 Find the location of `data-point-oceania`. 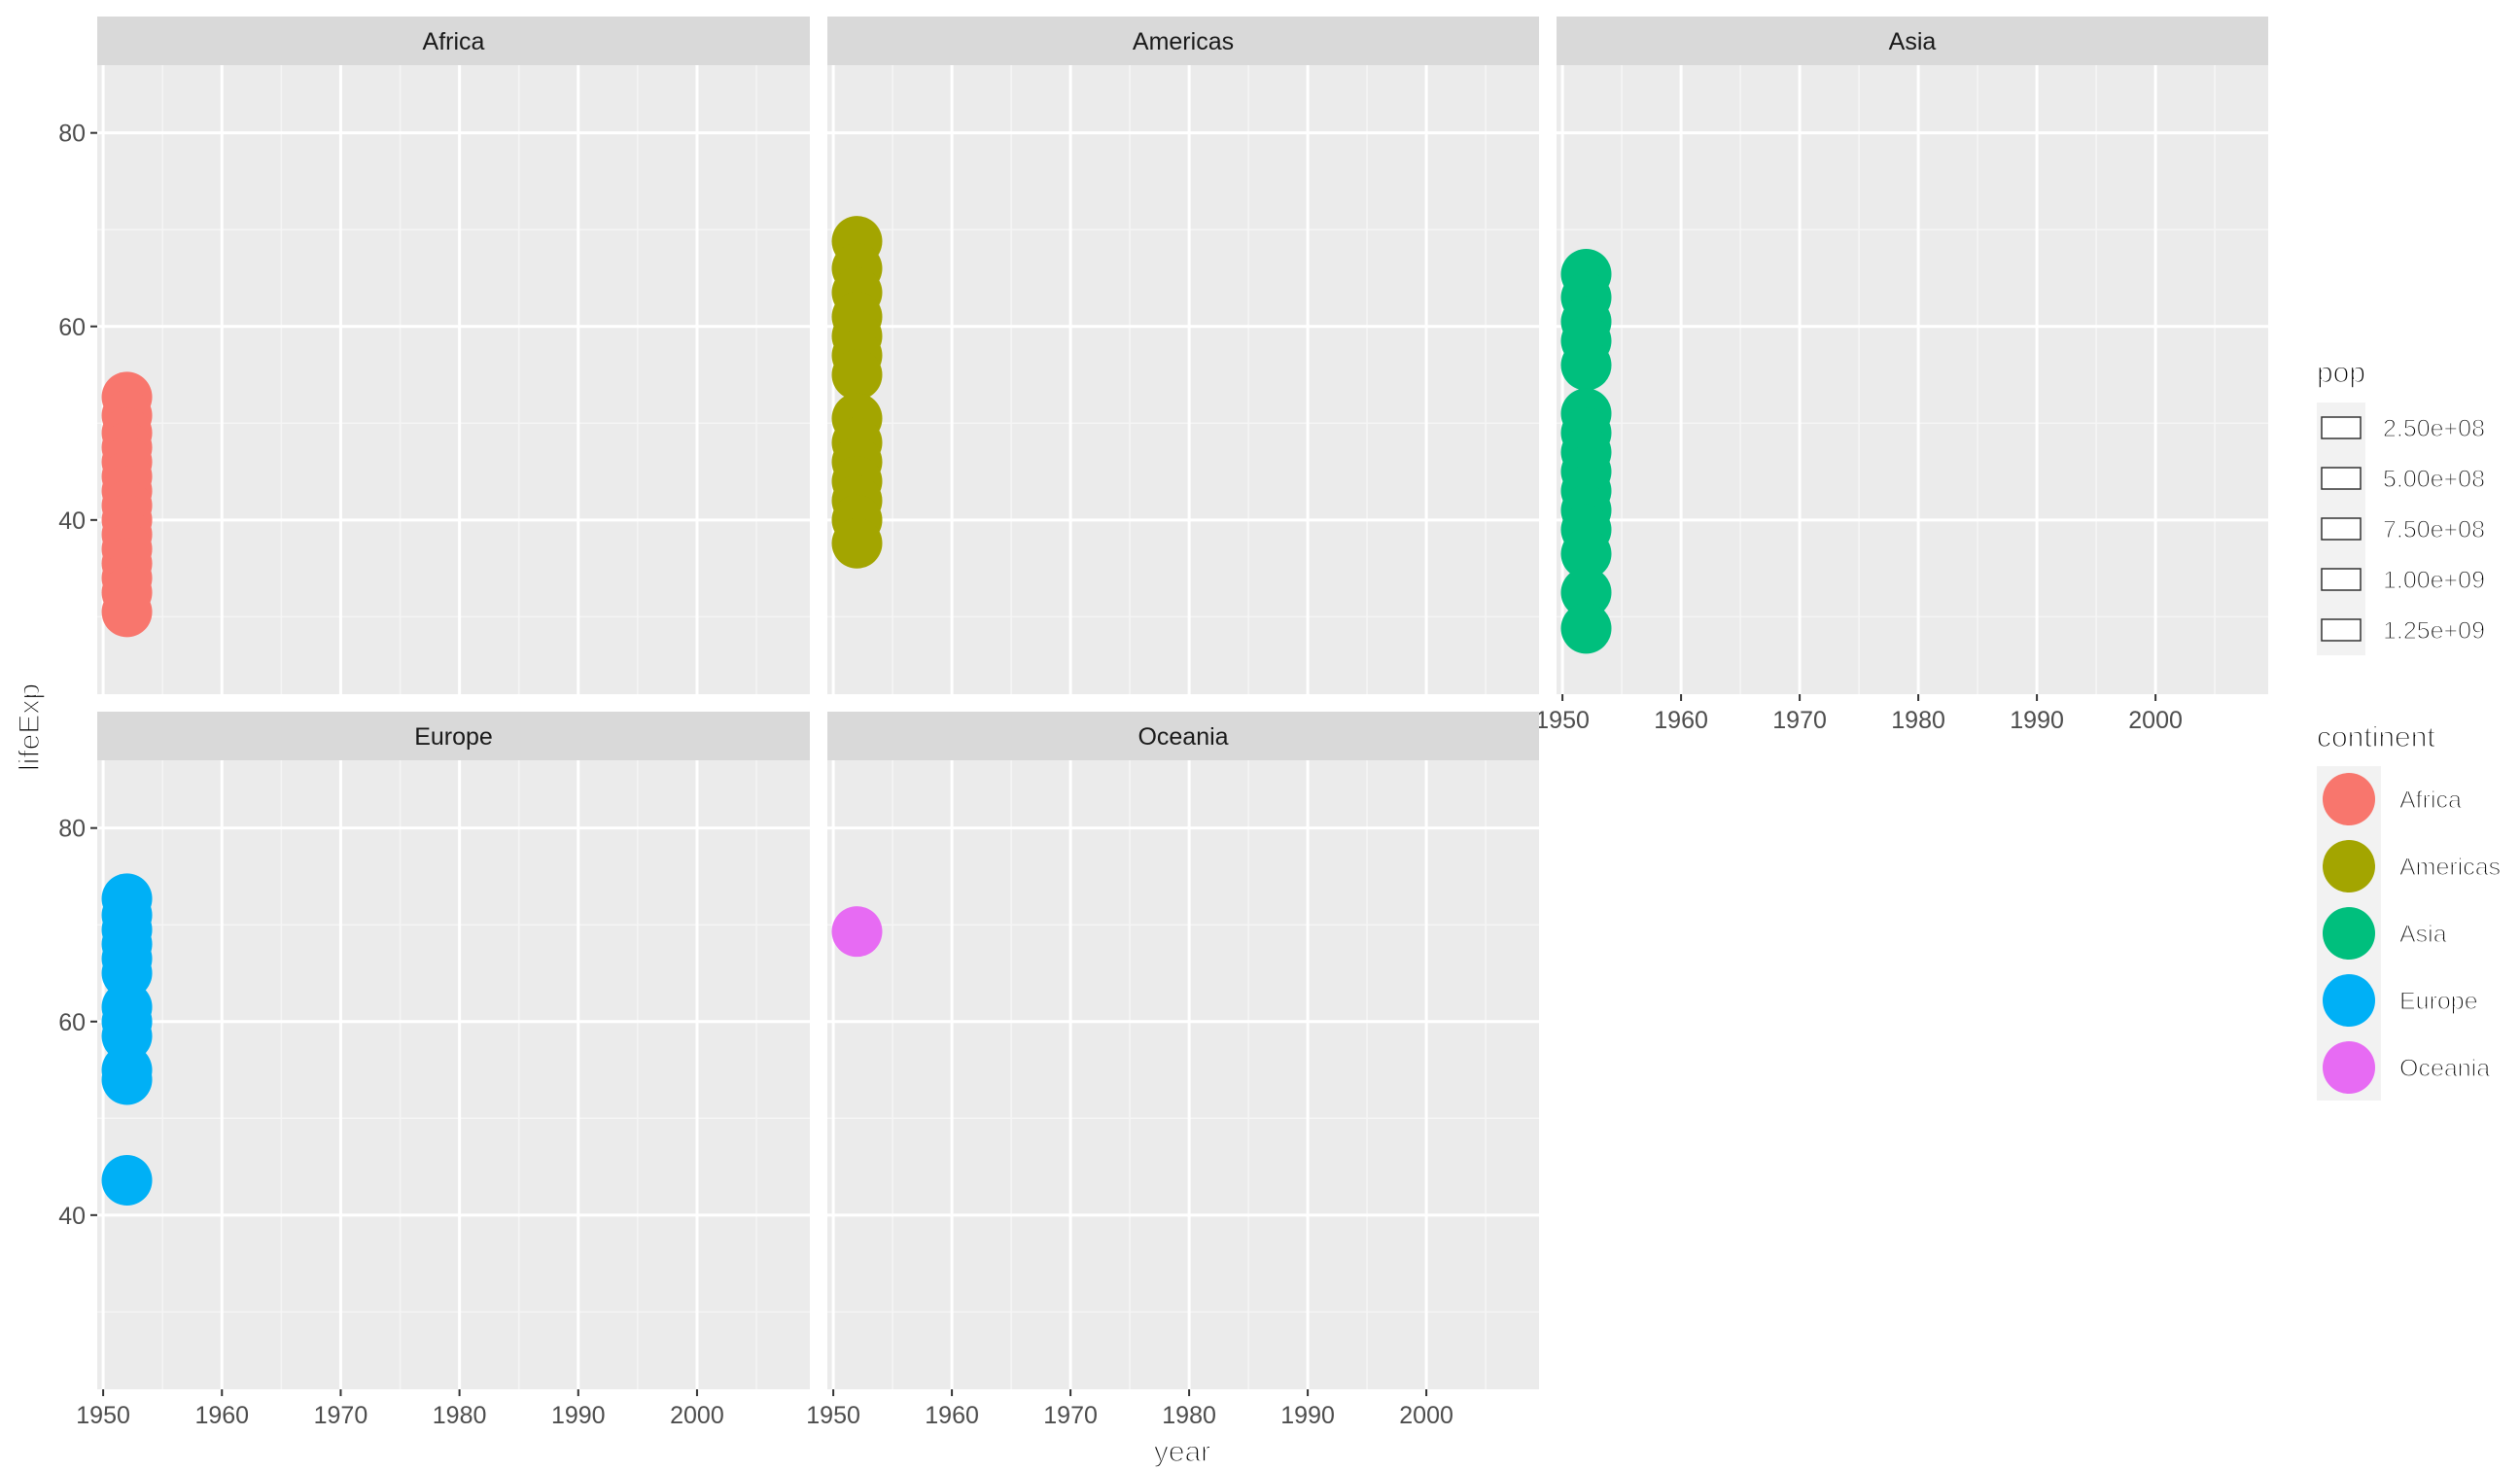

data-point-oceania is located at coordinates (857, 932).